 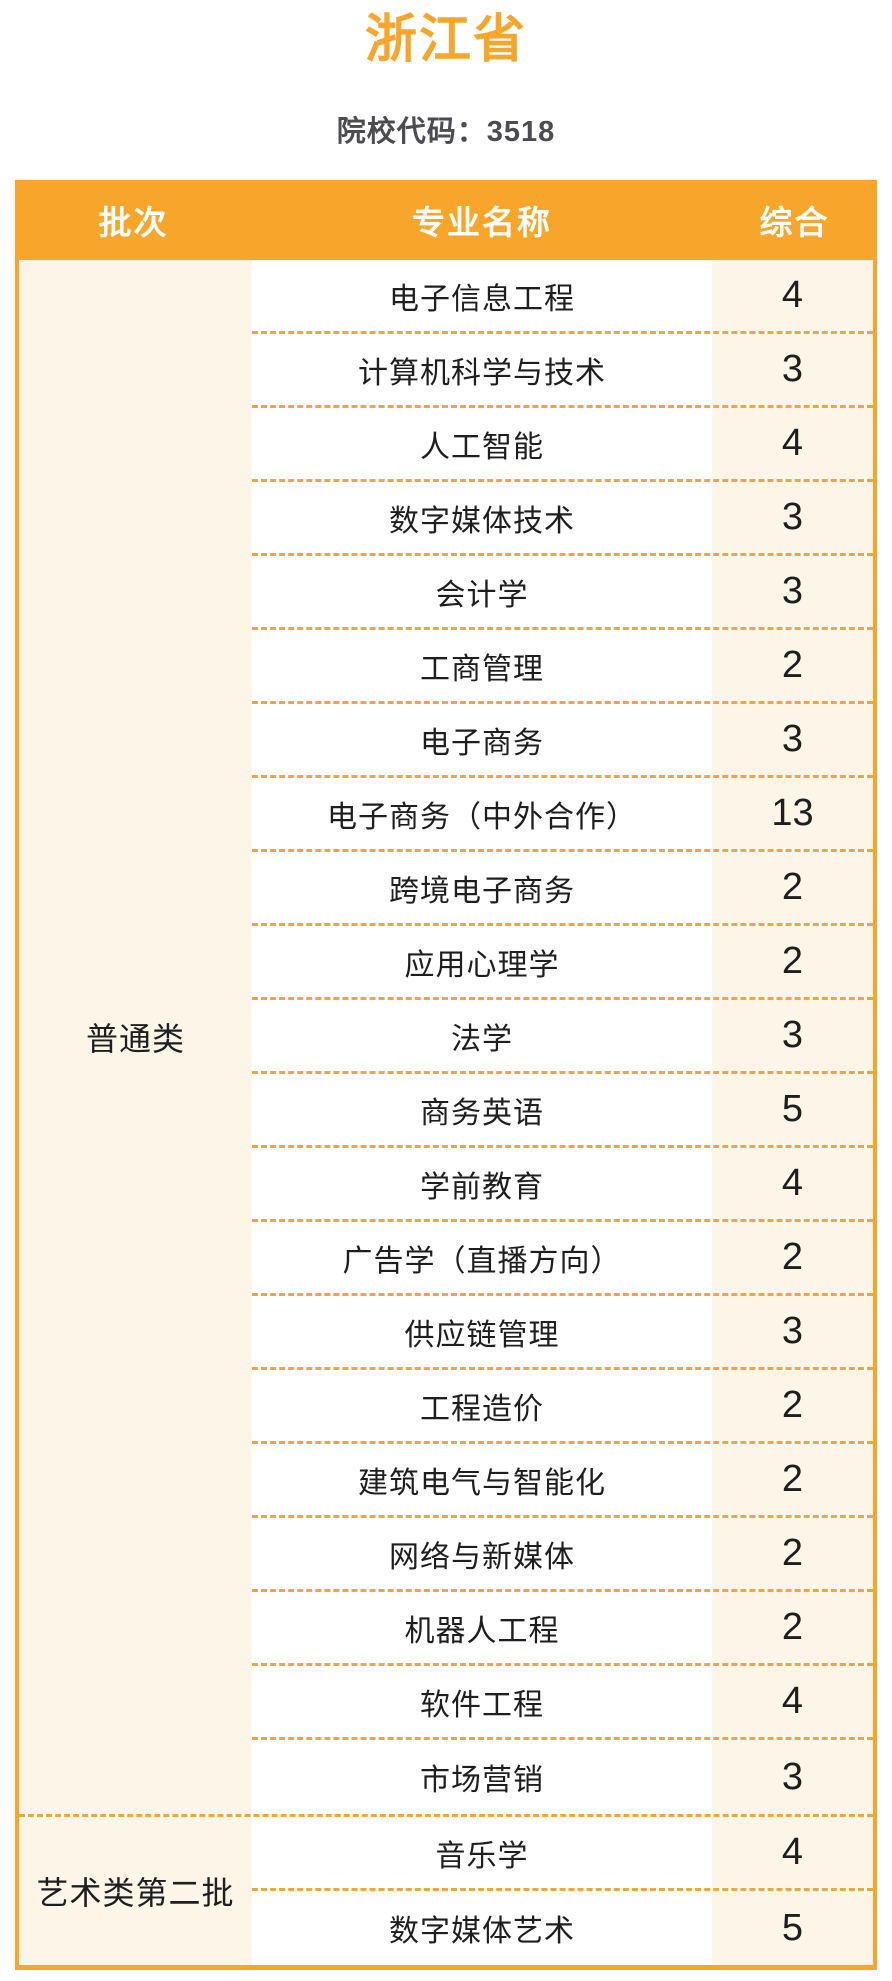 What do you see at coordinates (482, 1331) in the screenshot?
I see `major-name: 供应链管理` at bounding box center [482, 1331].